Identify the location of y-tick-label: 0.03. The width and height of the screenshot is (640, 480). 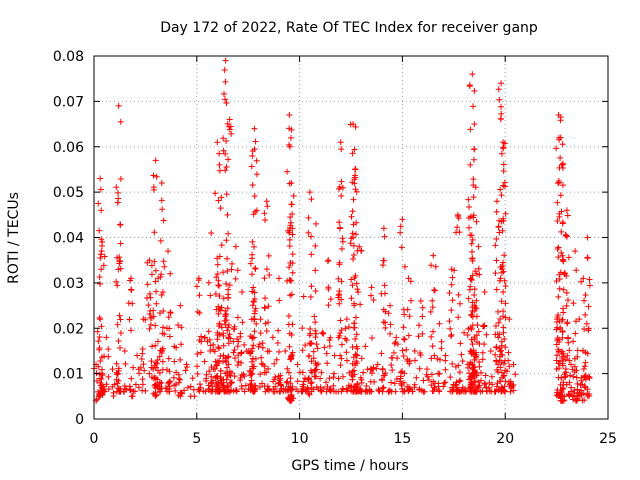
(68, 284).